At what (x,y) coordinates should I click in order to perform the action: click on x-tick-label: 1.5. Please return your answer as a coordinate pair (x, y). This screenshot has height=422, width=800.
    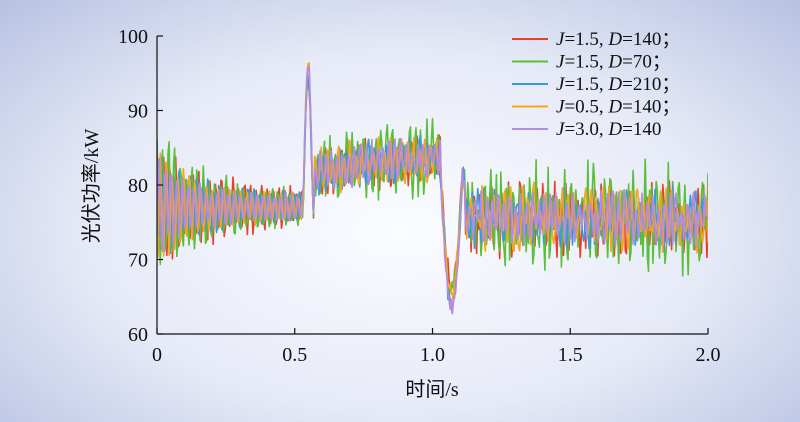
    Looking at the image, I should click on (570, 355).